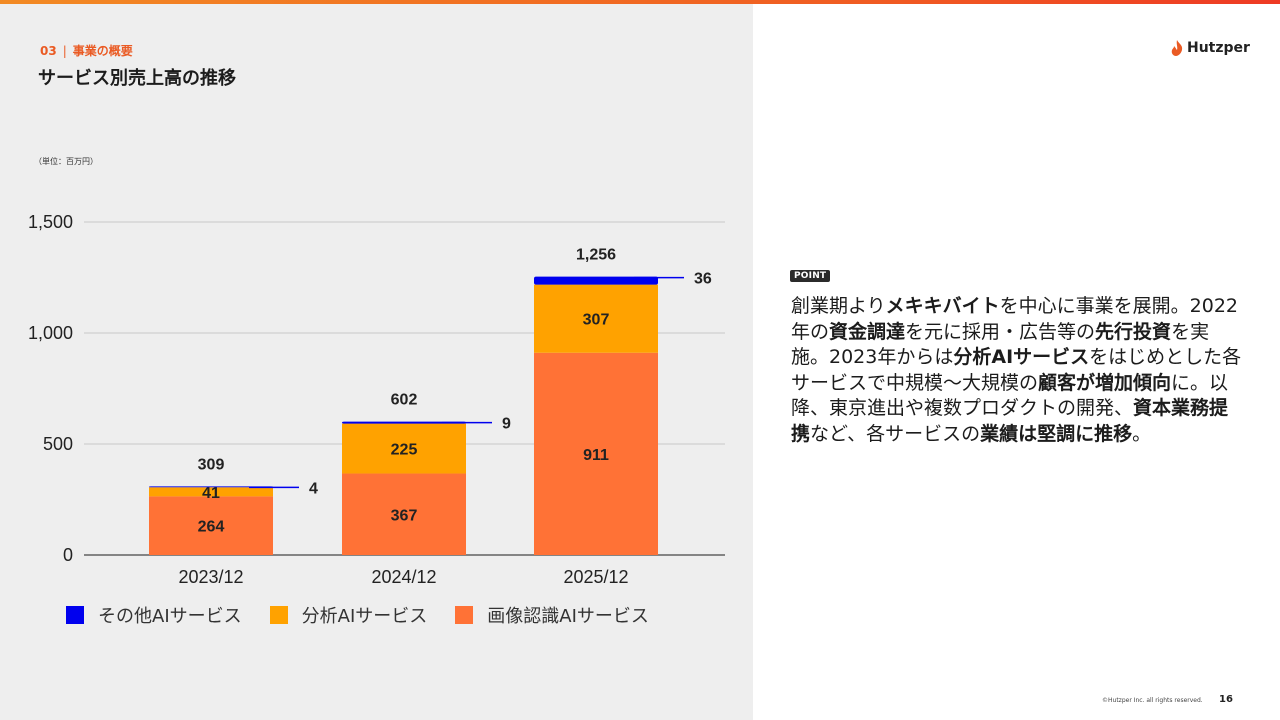 This screenshot has height=720, width=1280. What do you see at coordinates (48, 51) in the screenshot?
I see `section-number: 03` at bounding box center [48, 51].